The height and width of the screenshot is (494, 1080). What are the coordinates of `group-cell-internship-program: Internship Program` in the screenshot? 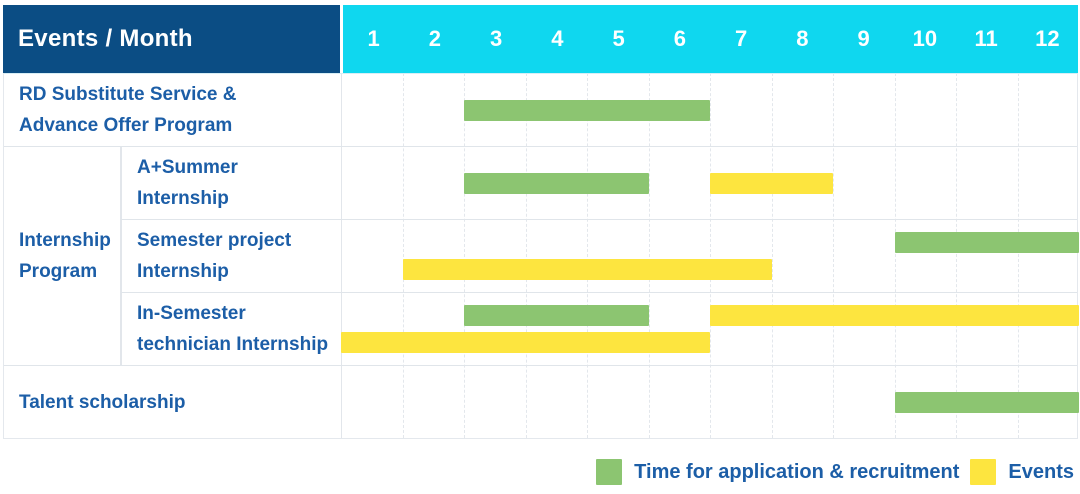 It's located at (62, 256).